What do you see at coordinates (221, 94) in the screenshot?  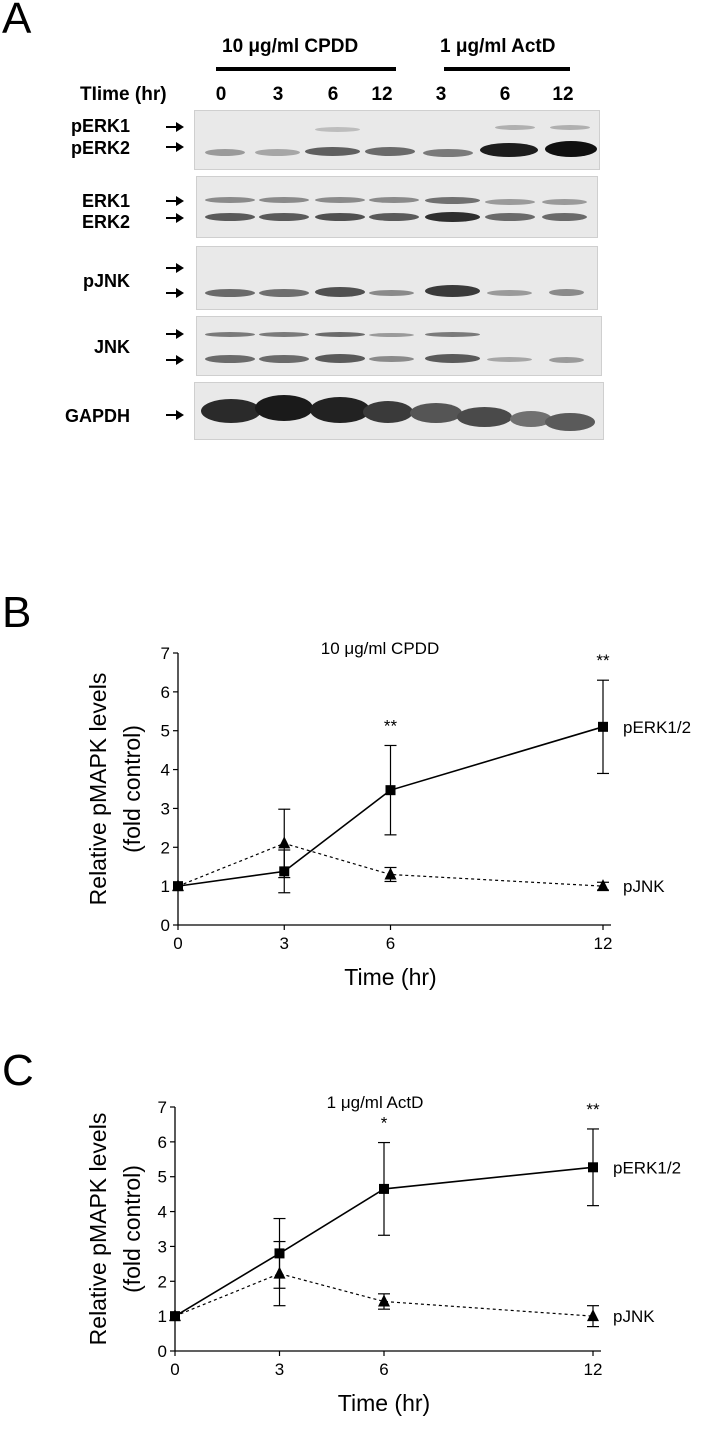 I see `lane-label: 0` at bounding box center [221, 94].